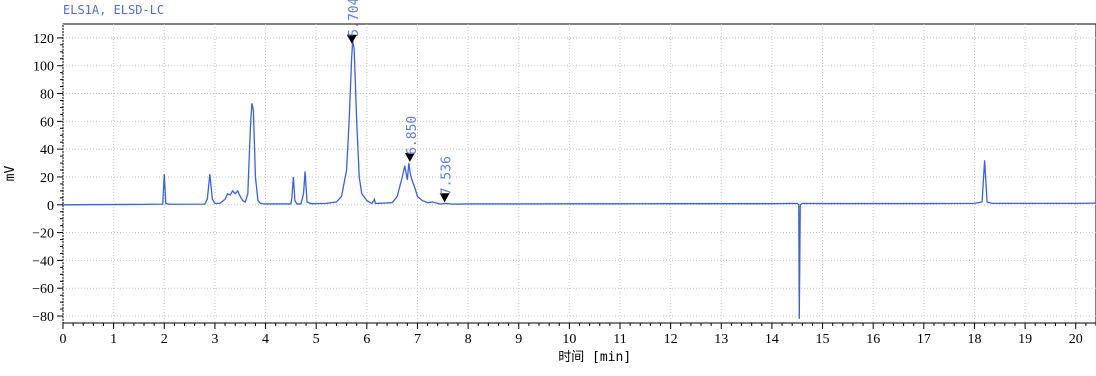 This screenshot has height=376, width=1096. What do you see at coordinates (823, 339) in the screenshot?
I see `x-tick-label: 15` at bounding box center [823, 339].